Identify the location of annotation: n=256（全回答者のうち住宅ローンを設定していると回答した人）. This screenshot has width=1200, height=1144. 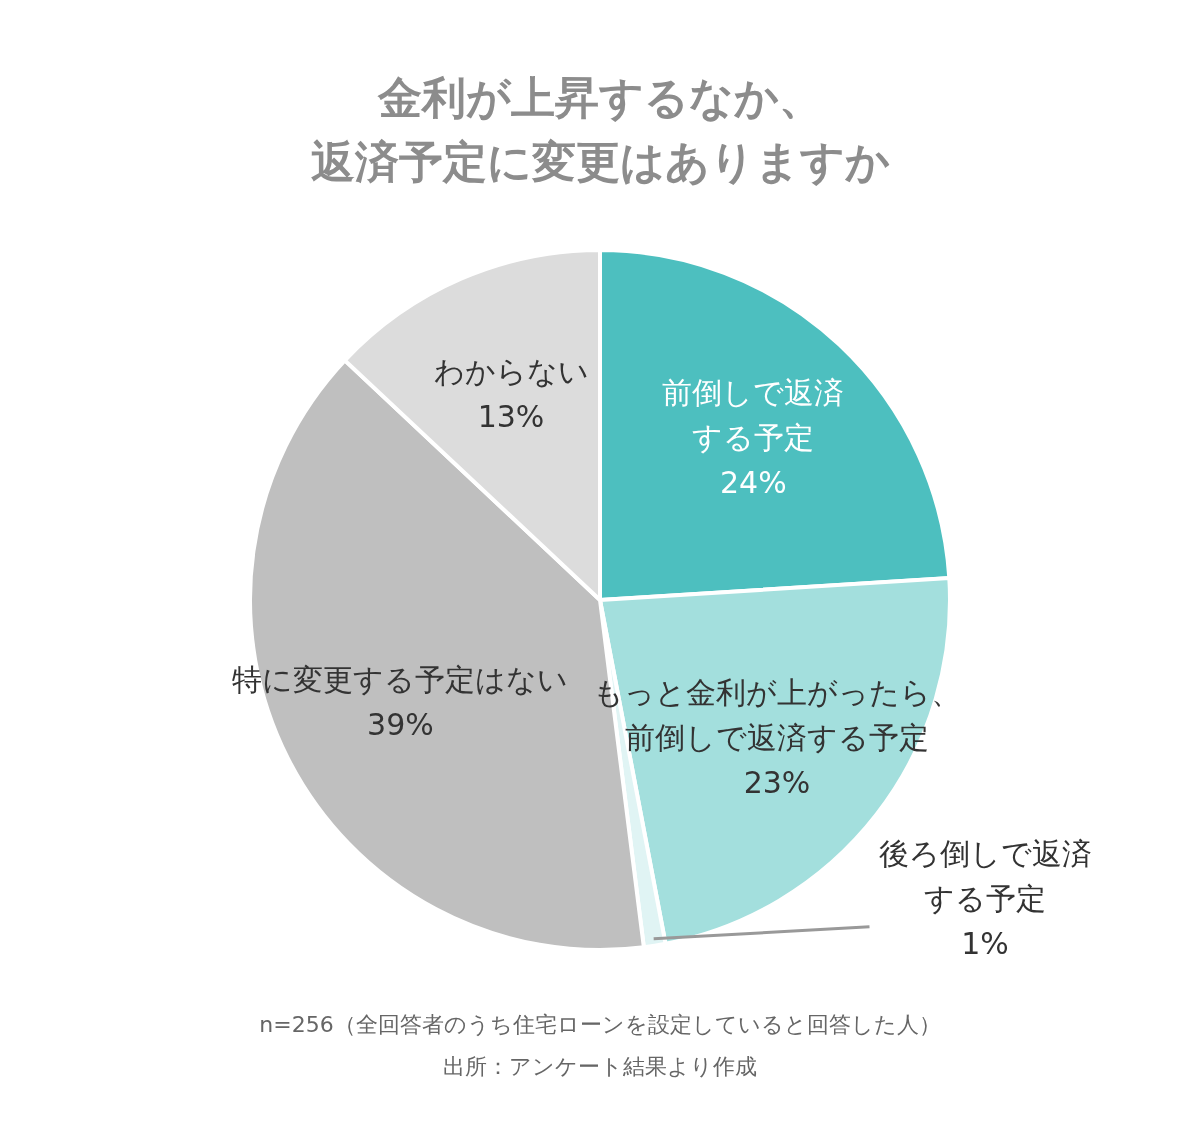
(600, 1025).